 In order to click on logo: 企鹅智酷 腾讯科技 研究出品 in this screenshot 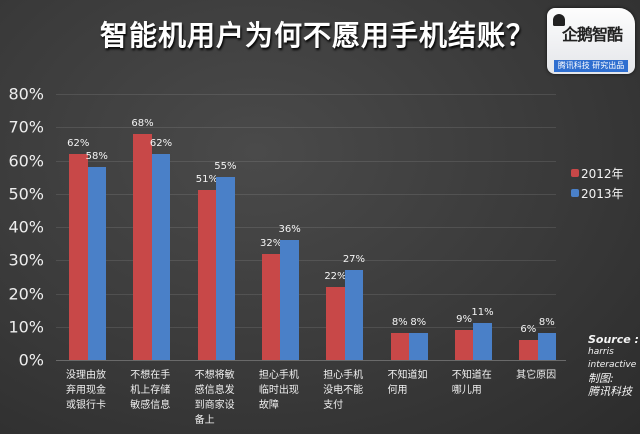, I will do `click(591, 41)`.